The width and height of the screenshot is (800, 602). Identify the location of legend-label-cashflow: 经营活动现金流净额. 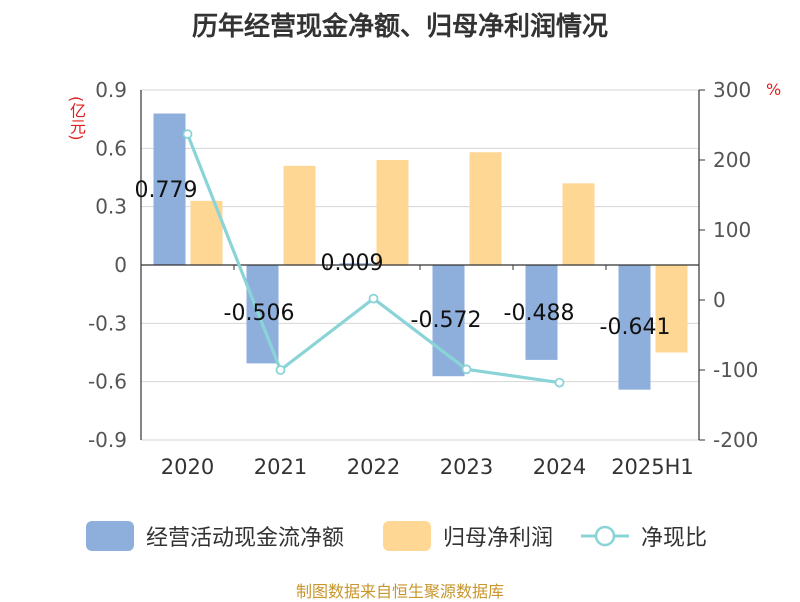
(245, 538).